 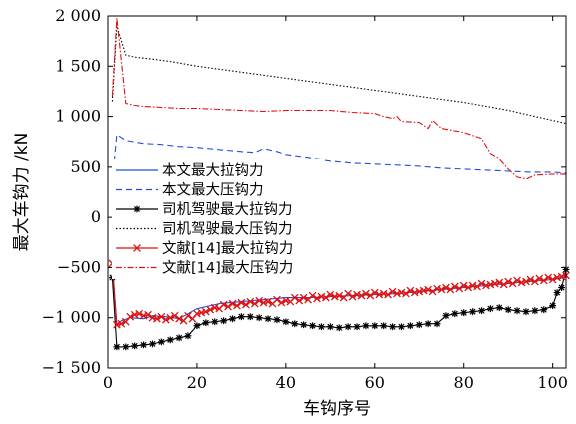 What do you see at coordinates (464, 382) in the screenshot?
I see `x-tick-label: 80` at bounding box center [464, 382].